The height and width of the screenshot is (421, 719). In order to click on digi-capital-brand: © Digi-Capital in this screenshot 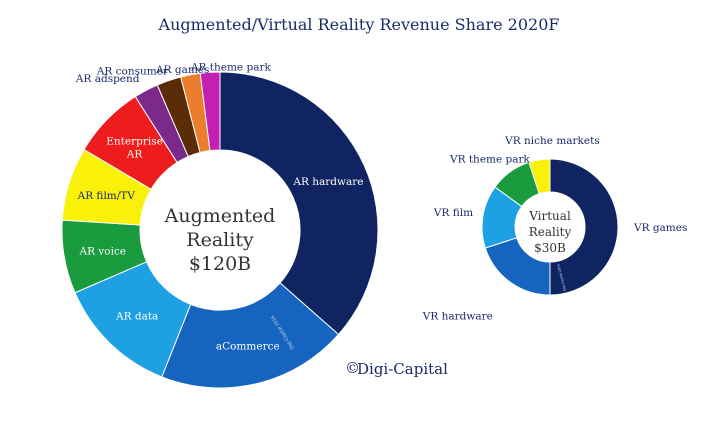, I will do `click(396, 368)`.